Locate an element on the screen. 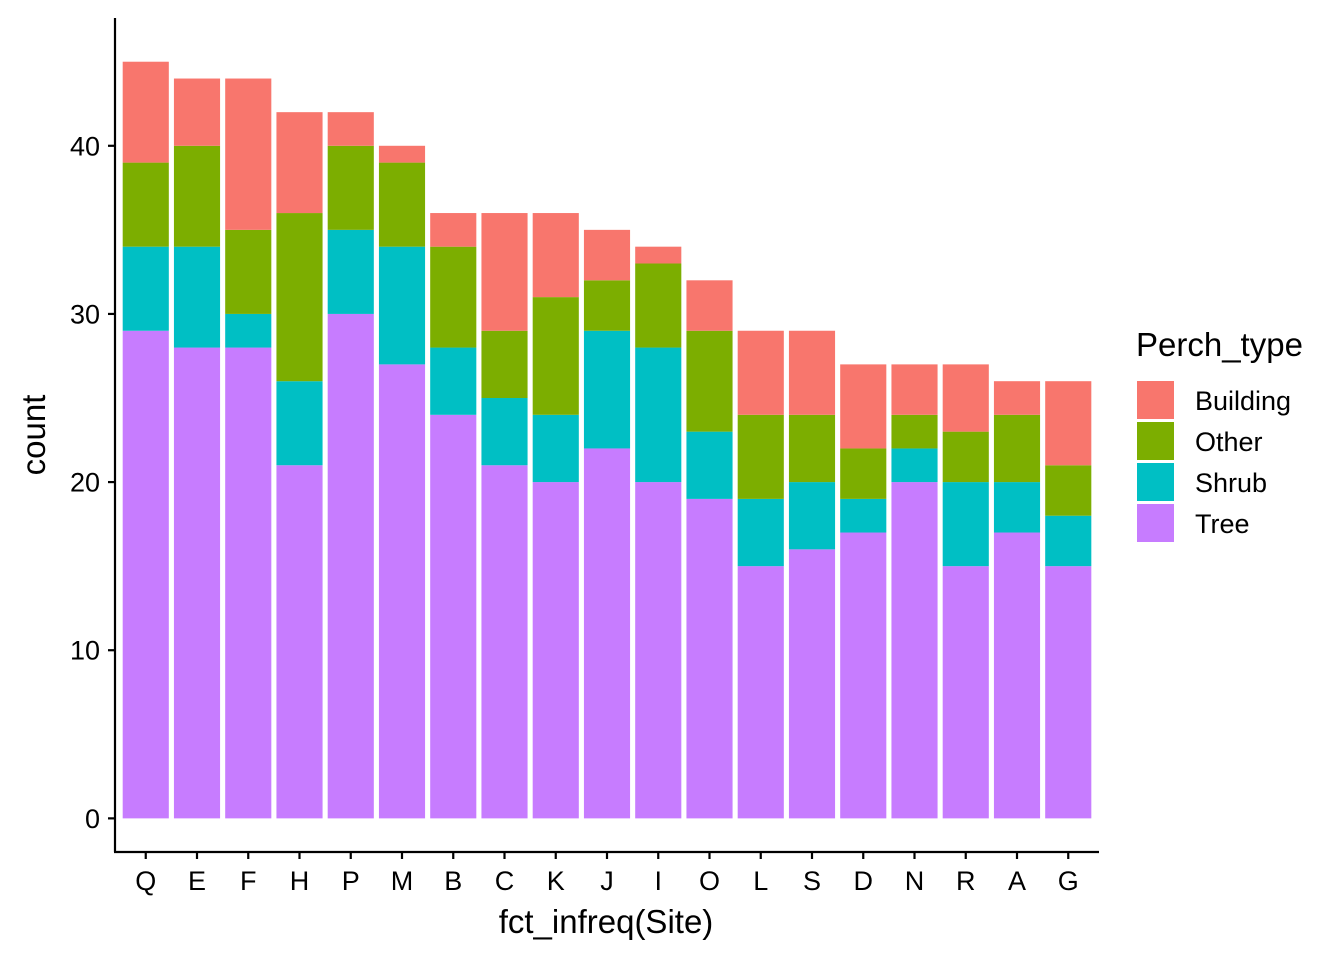 The height and width of the screenshot is (960, 1344). bar-C-building is located at coordinates (504, 272).